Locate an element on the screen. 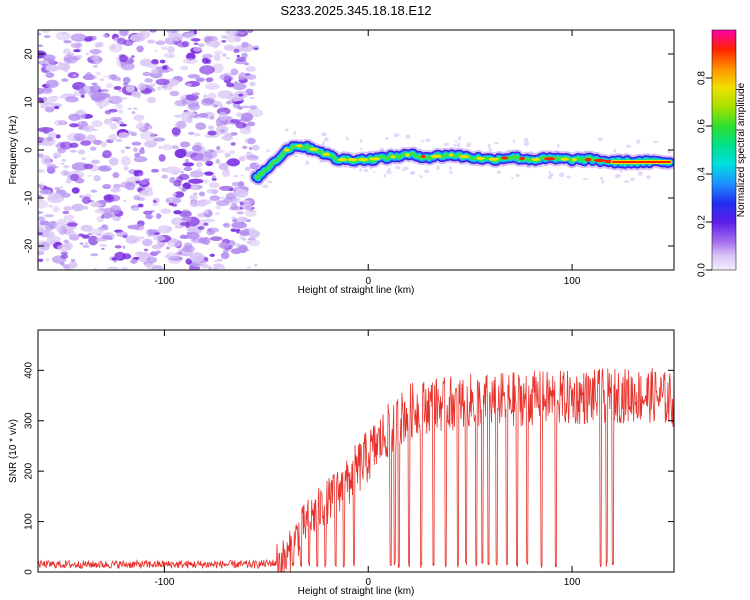 This screenshot has height=600, width=750. top-x-tick-label: -100 is located at coordinates (164, 281).